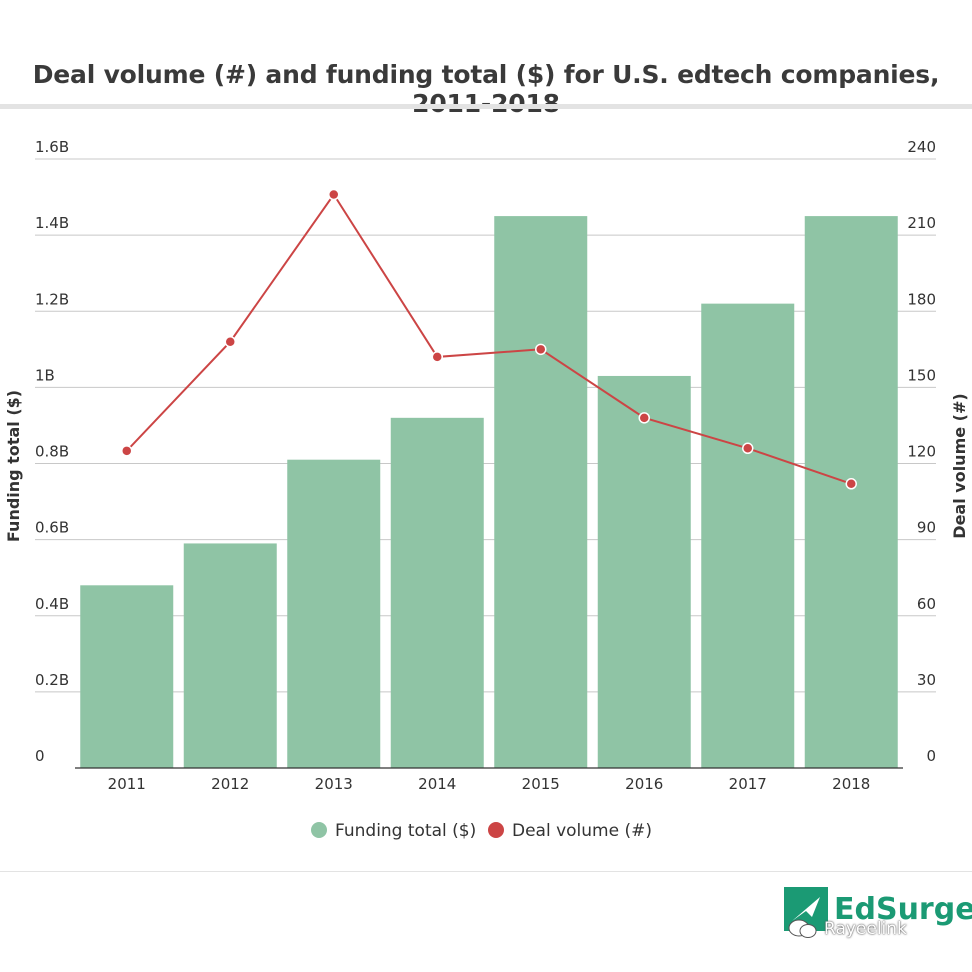  I want to click on right-tick-label: 90, so click(926, 528).